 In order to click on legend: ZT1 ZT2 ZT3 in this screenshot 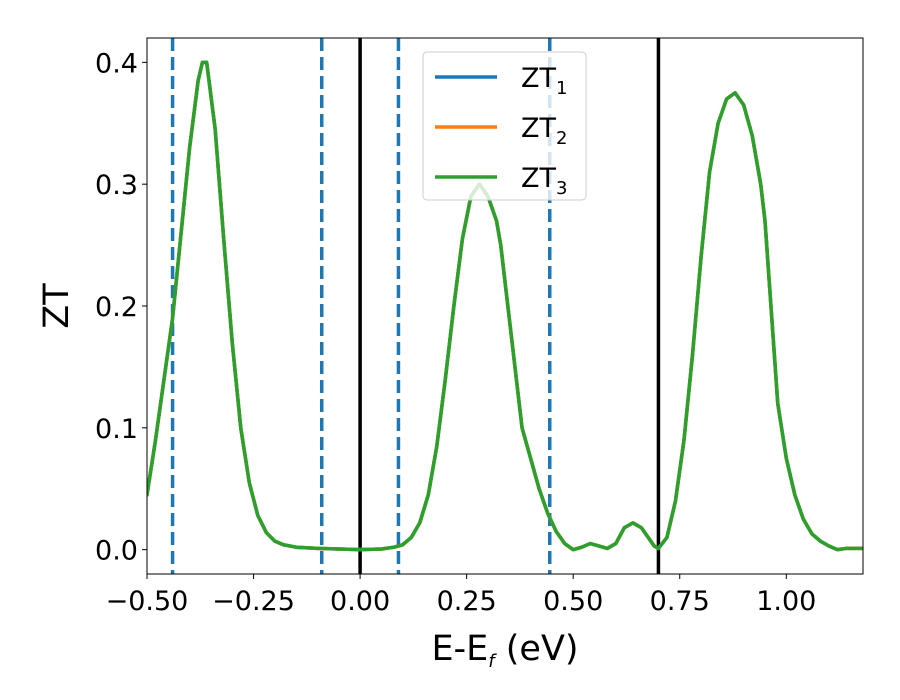, I will do `click(504, 126)`.